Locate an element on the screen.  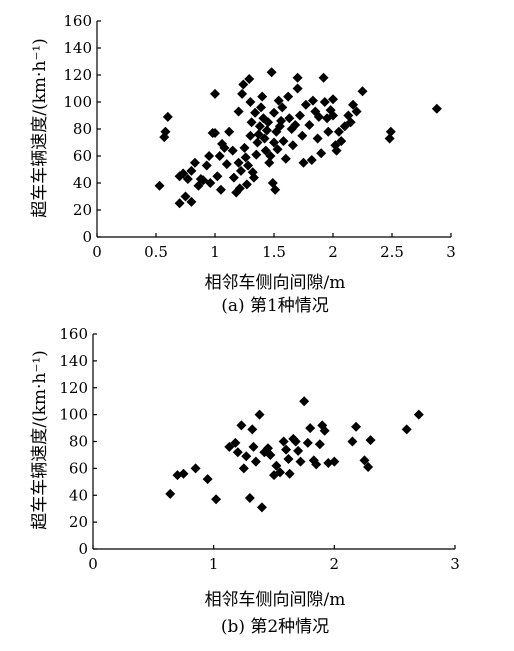
chart-b-y-axis-label: 超车车辆速度/(km·h⁻¹) is located at coordinates (40, 440).